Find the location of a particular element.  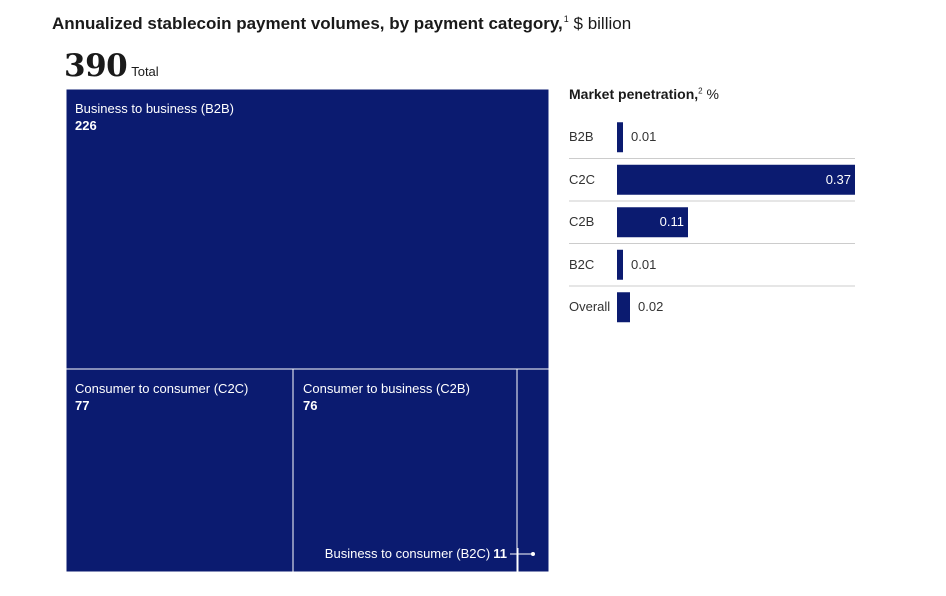

treemap-tile-c2c is located at coordinates (179, 470).